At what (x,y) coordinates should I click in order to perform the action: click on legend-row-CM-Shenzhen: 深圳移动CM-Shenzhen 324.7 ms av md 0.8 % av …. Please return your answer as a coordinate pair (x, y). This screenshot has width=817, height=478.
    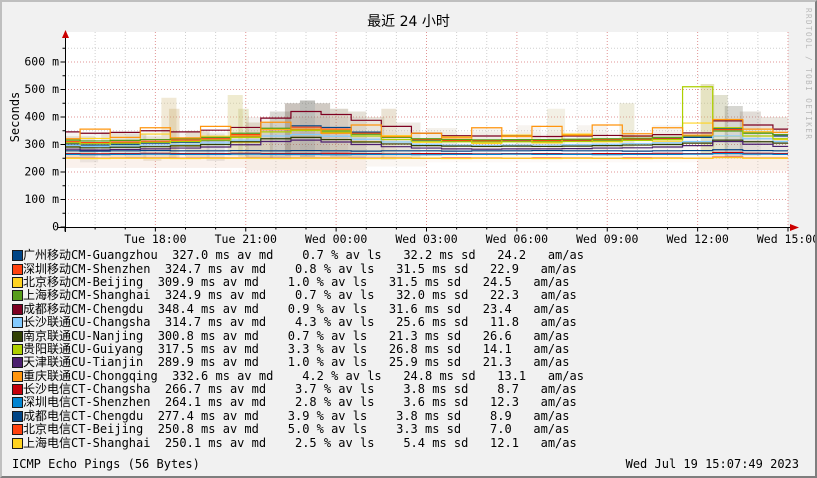
    Looking at the image, I should click on (298, 268).